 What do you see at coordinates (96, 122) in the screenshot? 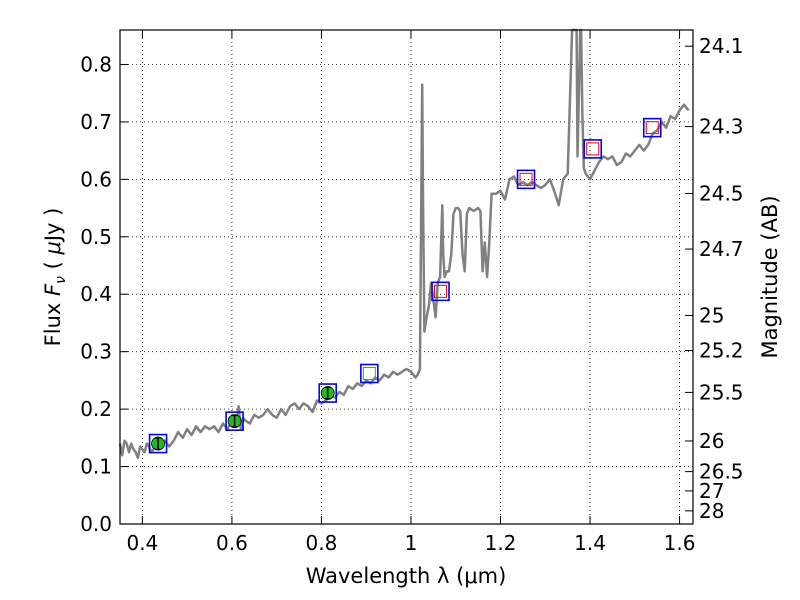
I see `y-tick-label: 0.7` at bounding box center [96, 122].